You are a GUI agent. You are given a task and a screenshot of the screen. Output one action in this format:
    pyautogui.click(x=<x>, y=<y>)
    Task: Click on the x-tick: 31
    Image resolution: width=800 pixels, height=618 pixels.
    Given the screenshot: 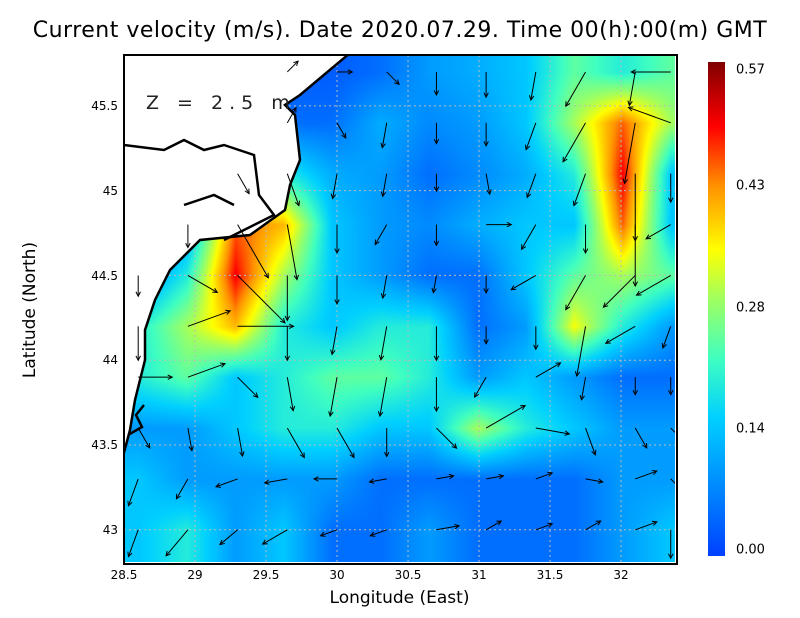 What is the action you would take?
    pyautogui.click(x=479, y=575)
    